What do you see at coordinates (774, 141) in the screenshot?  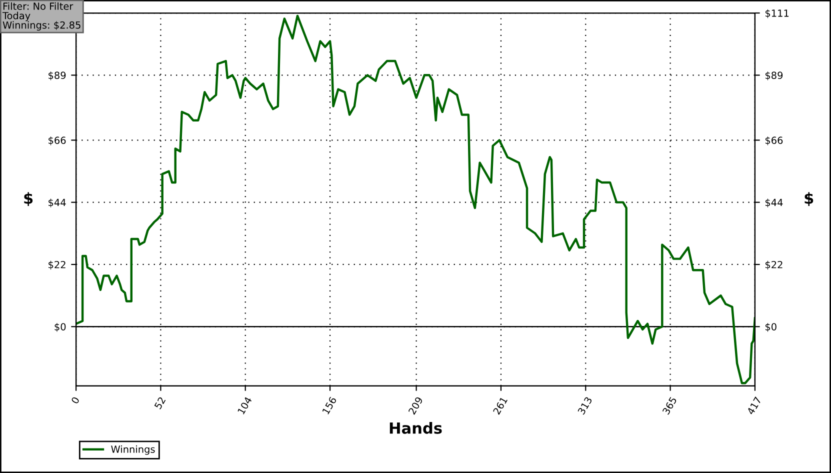 I see `y2-tick-label: $66` at bounding box center [774, 141].